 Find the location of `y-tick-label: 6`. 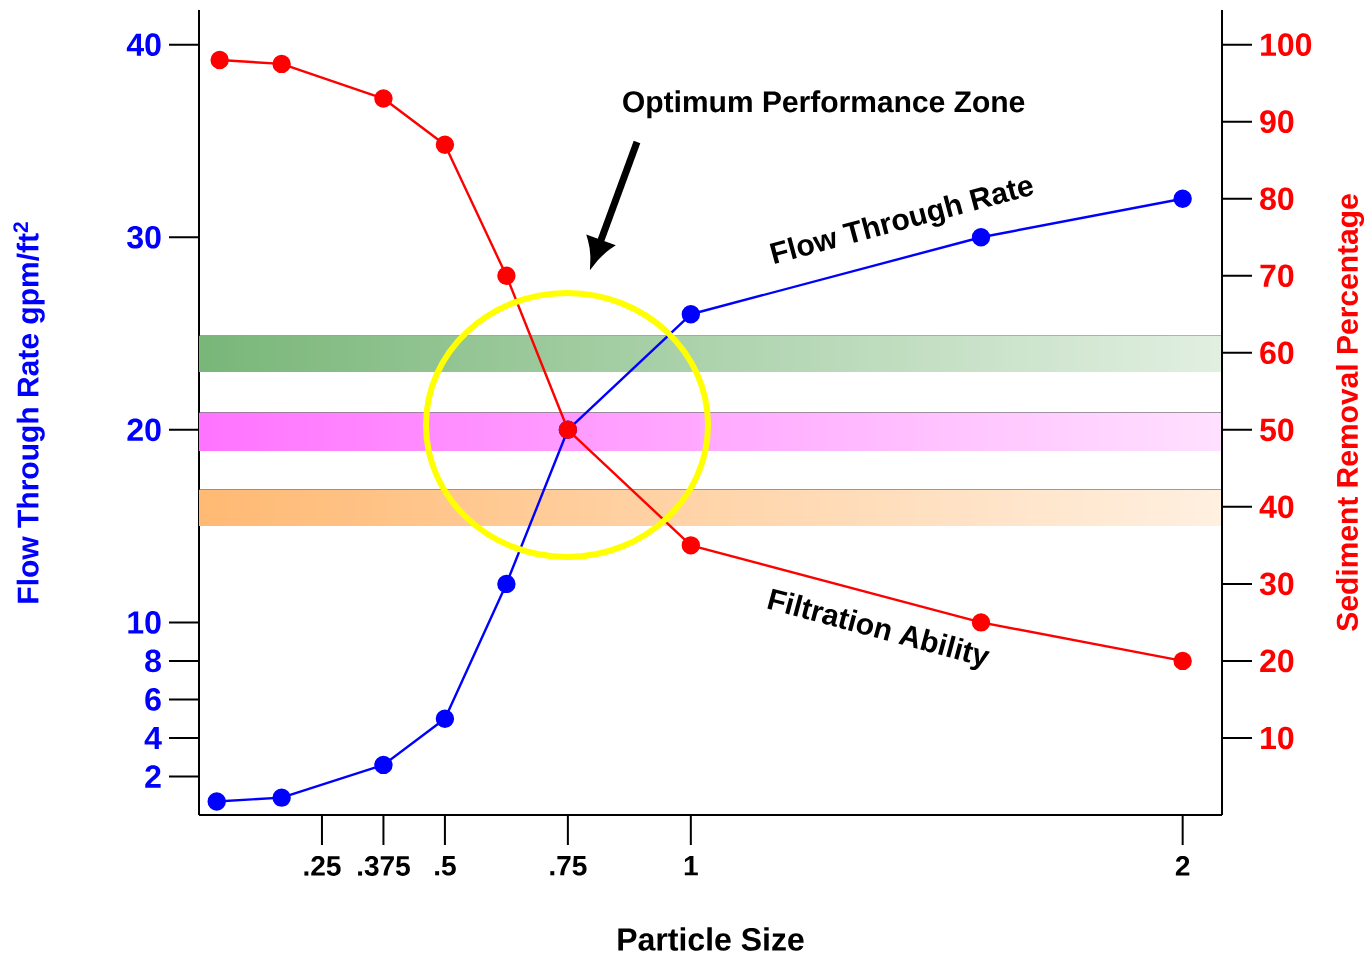

y-tick-label: 6 is located at coordinates (153, 699).